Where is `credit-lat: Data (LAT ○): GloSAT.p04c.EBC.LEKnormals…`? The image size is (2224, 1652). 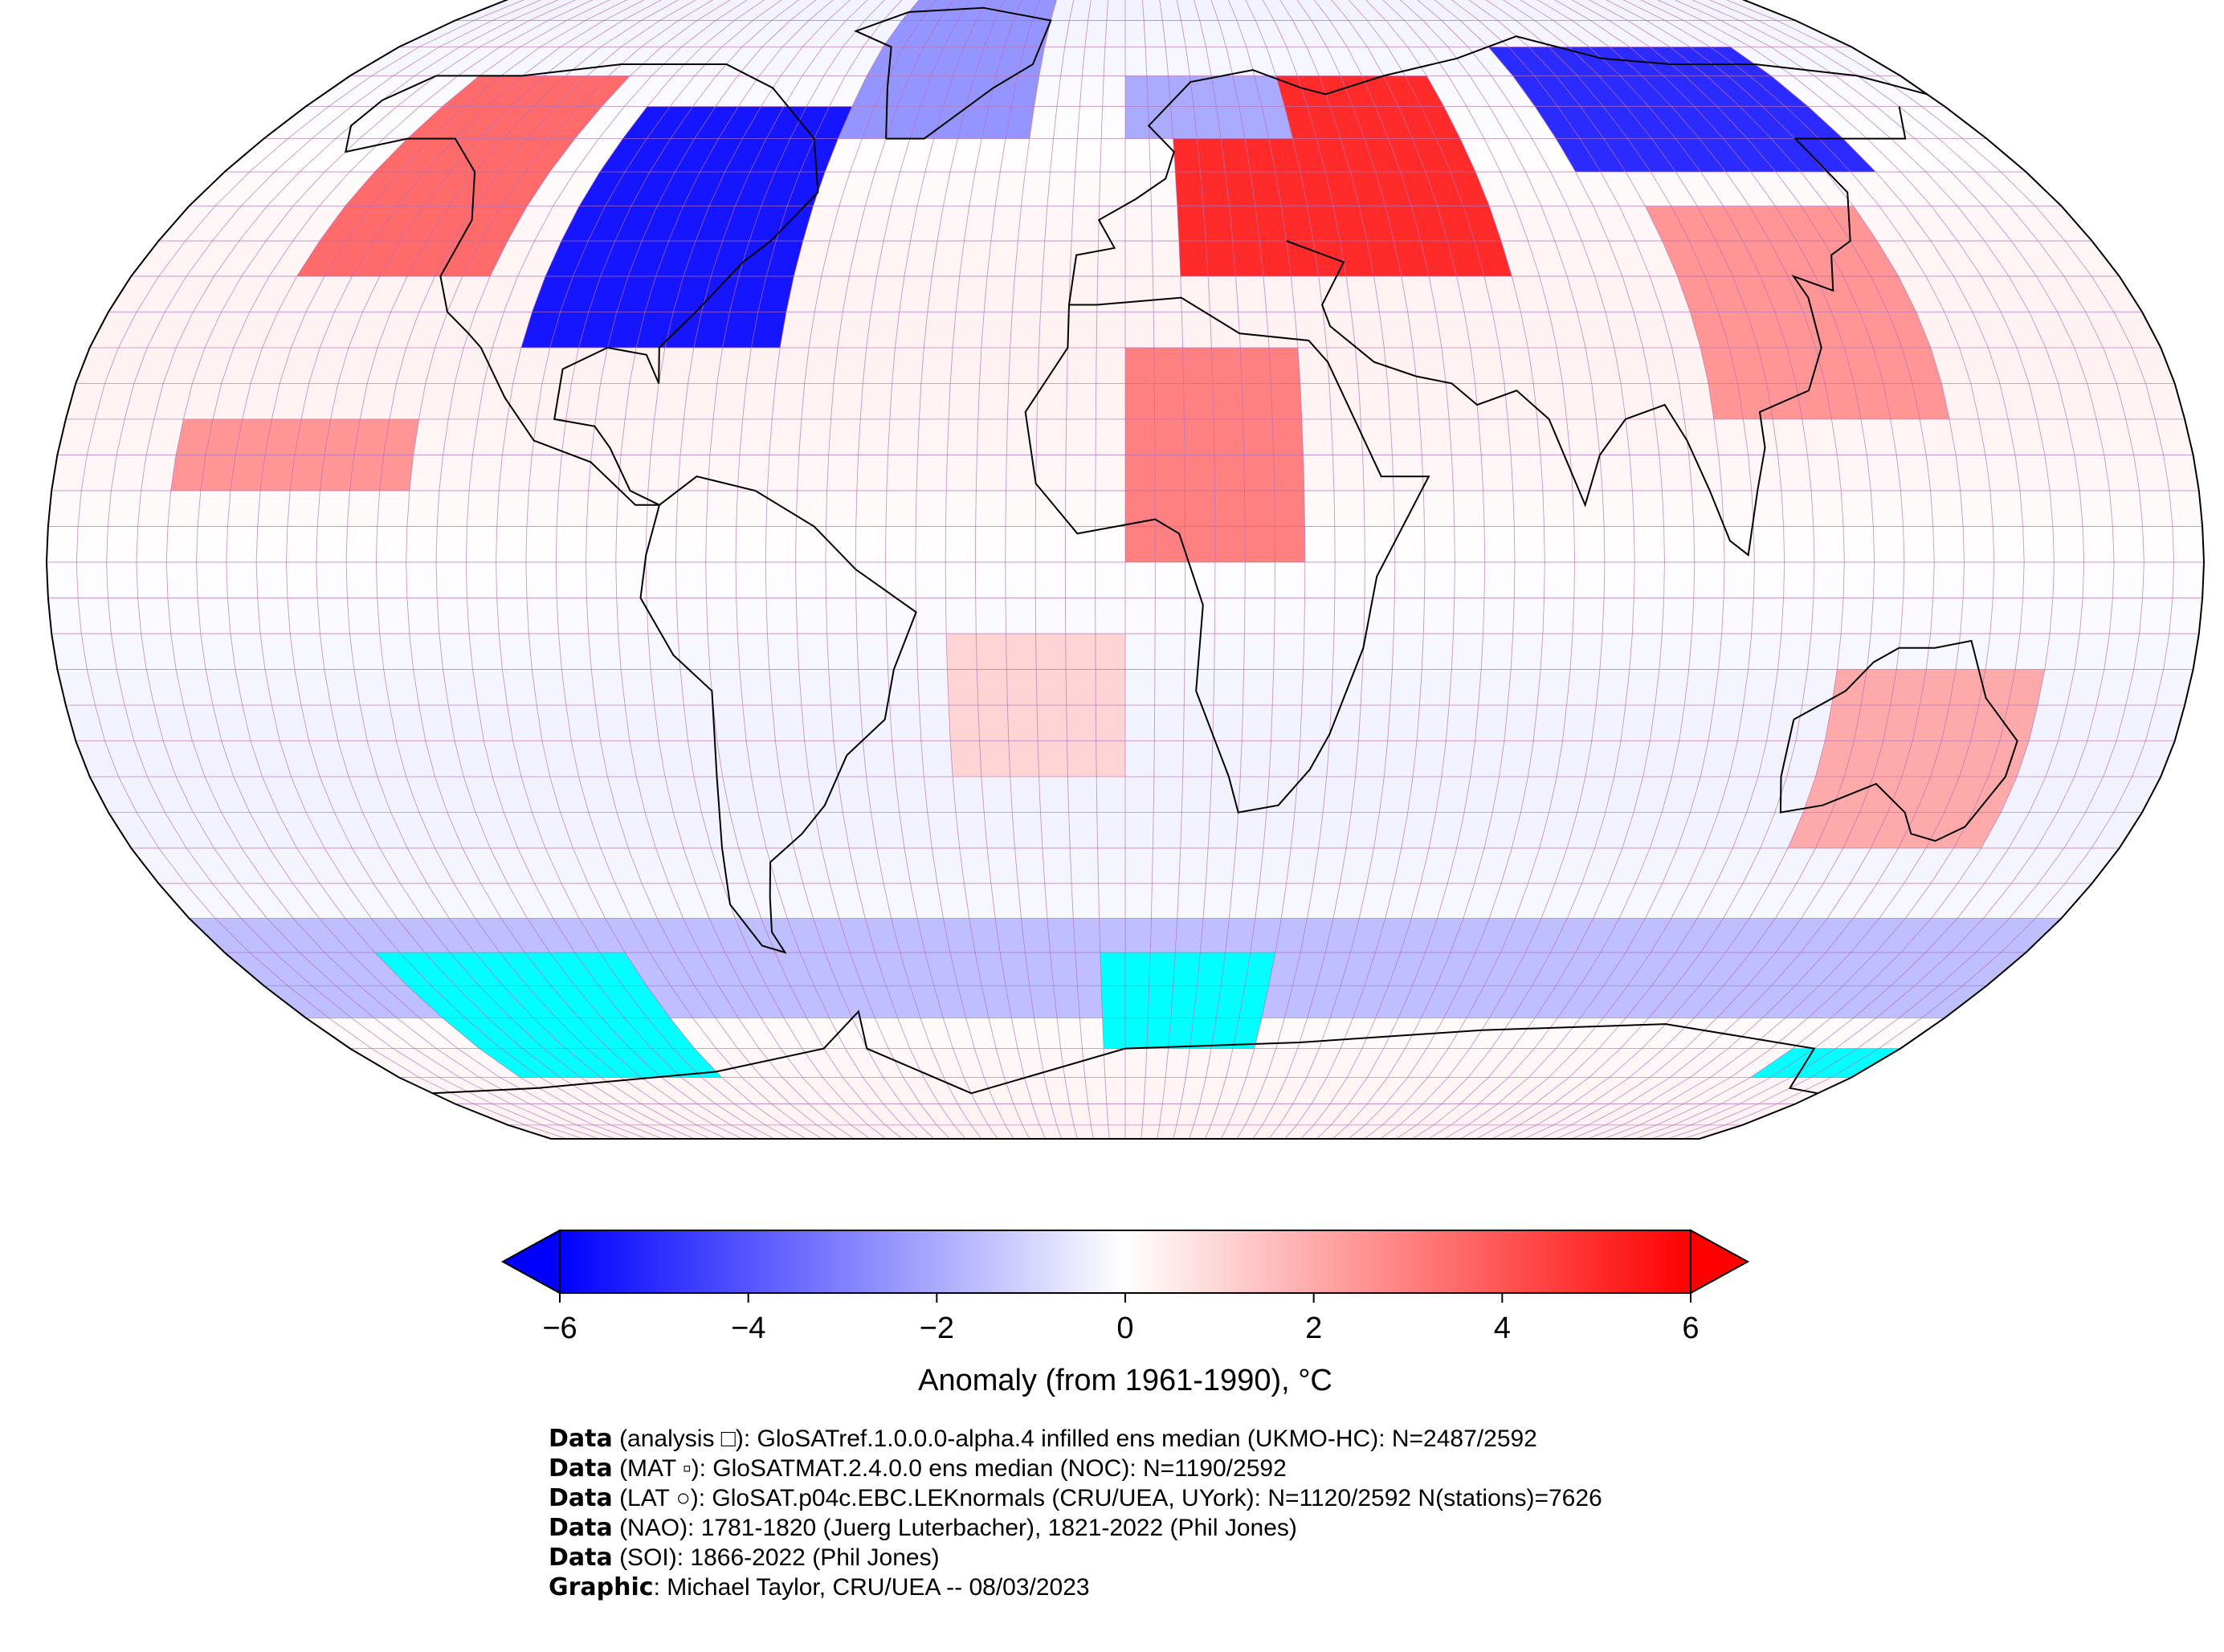 credit-lat: Data (LAT ○): GloSAT.p04c.EBC.LEKnormals… is located at coordinates (1075, 1498).